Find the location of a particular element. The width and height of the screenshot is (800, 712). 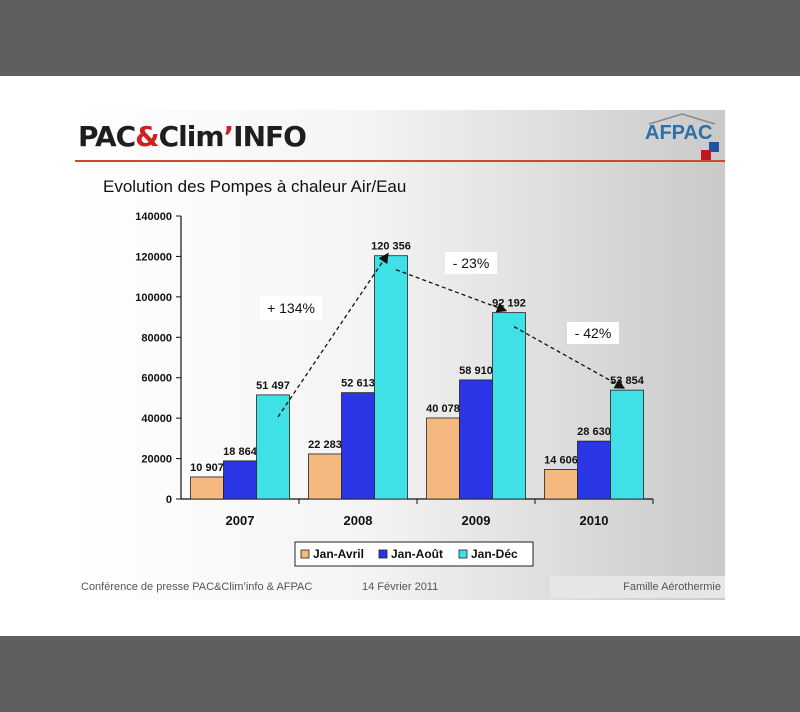

bar-jan-d-c-2007 is located at coordinates (273, 447).